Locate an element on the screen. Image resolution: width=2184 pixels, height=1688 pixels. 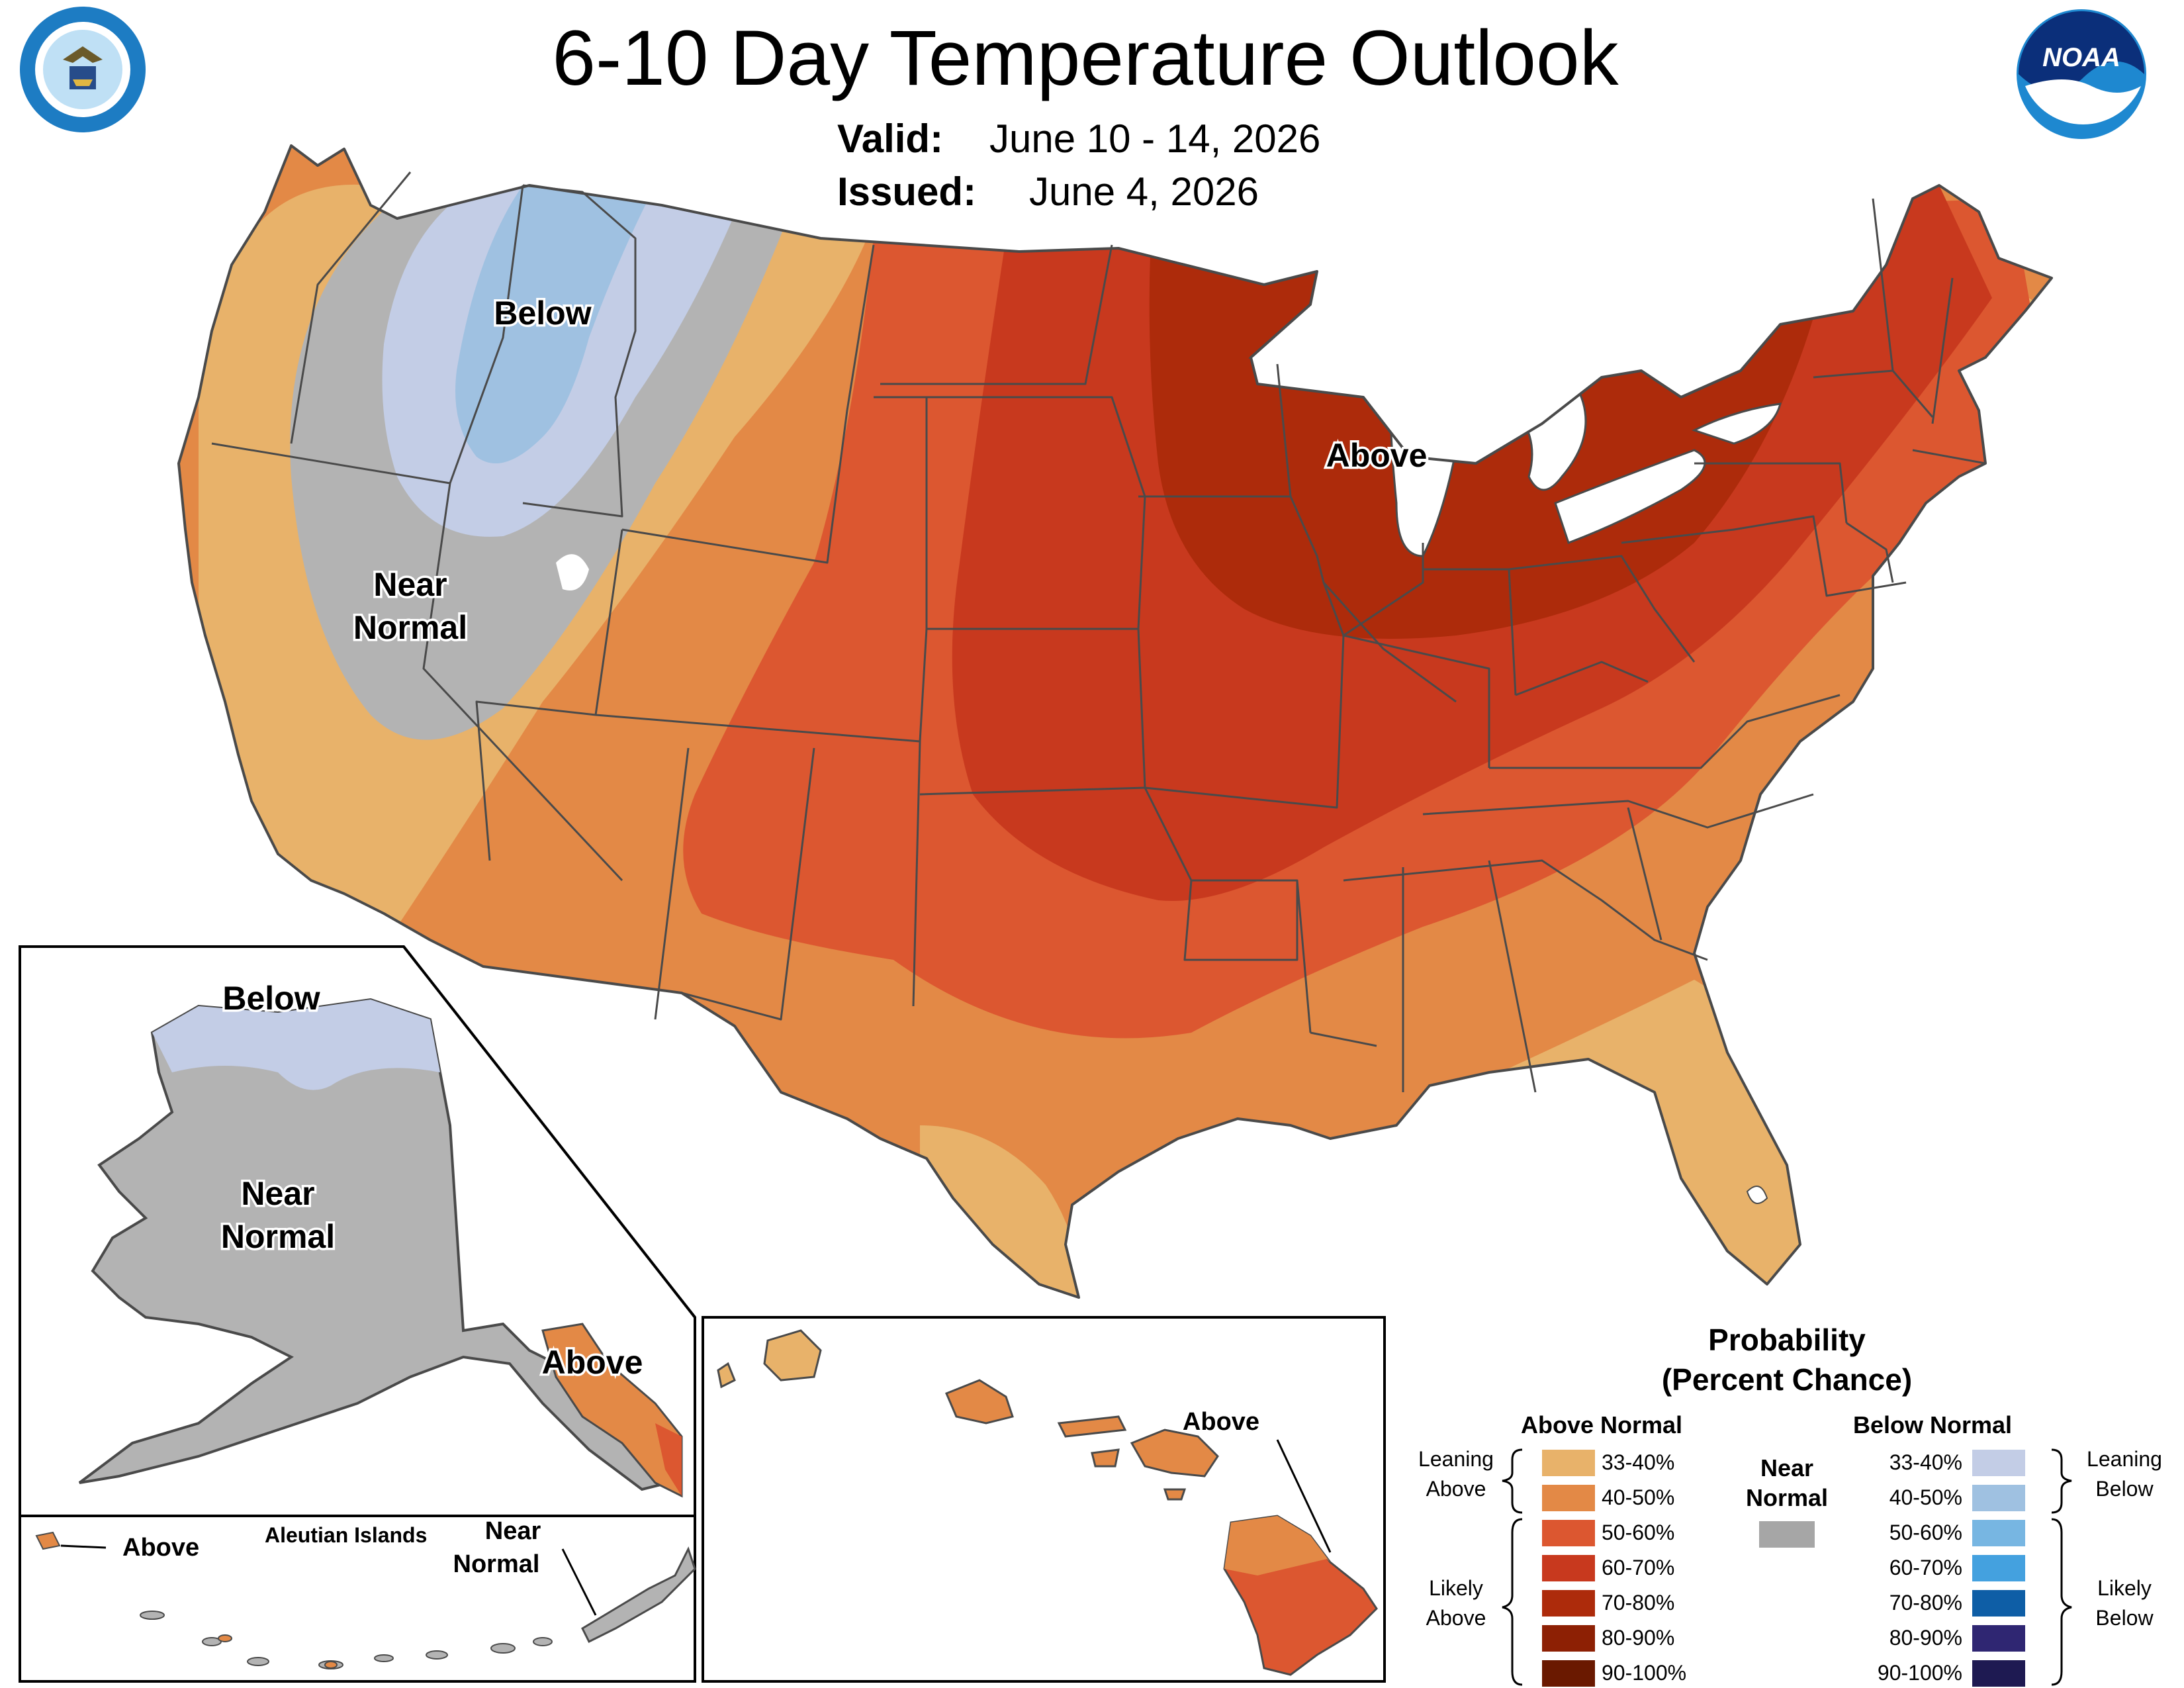
legend-near-label-2: Normal is located at coordinates (1787, 1497).